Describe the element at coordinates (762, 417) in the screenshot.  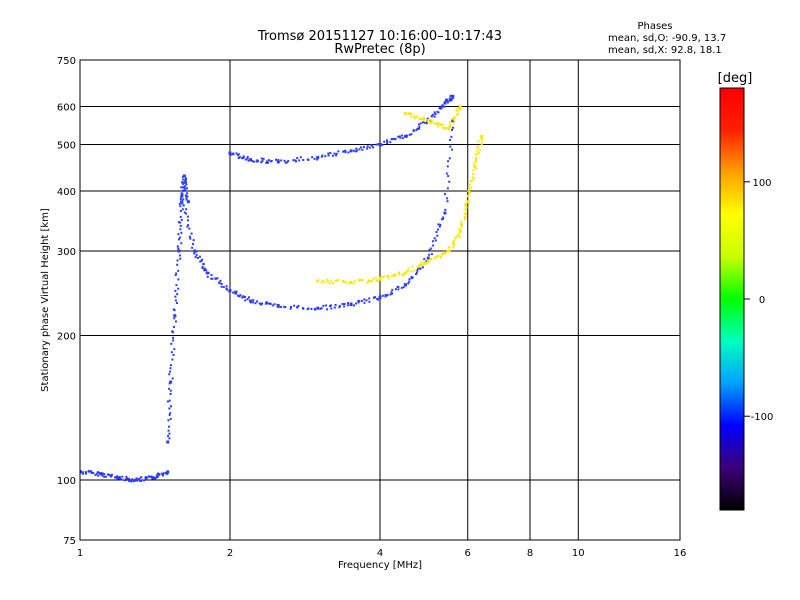
I see `colorbar-tick-label: -100` at that location.